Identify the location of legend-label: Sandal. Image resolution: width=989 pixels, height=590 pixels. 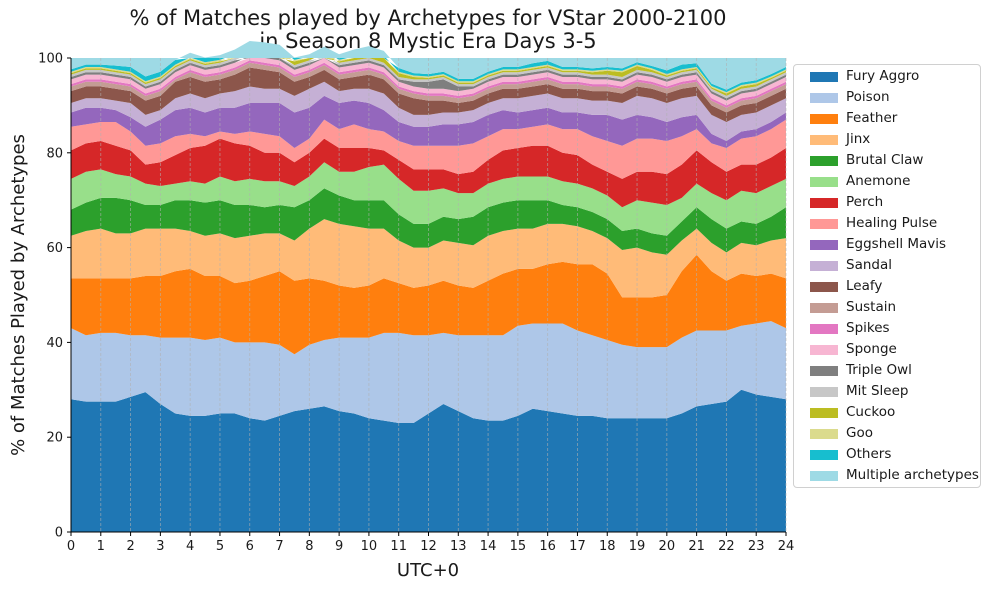
(869, 265).